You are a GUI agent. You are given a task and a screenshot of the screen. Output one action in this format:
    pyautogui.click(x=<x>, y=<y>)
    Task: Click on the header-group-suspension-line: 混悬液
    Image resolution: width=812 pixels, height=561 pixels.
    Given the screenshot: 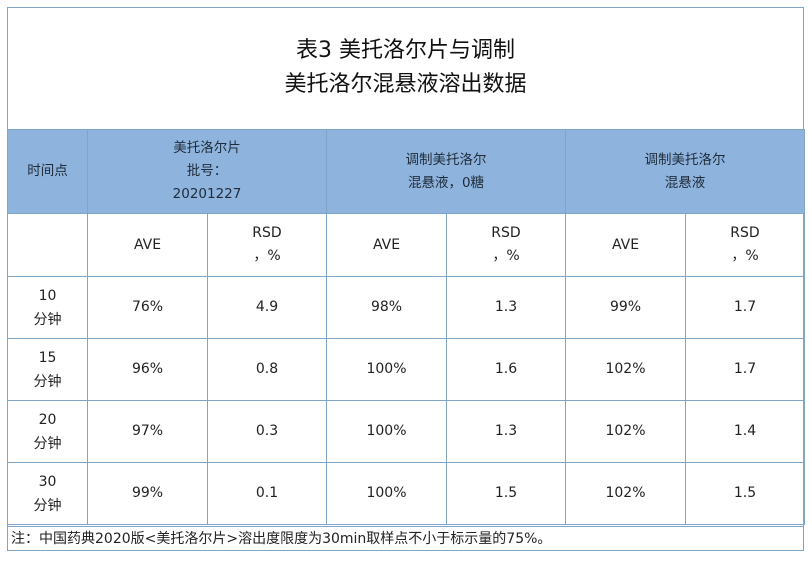 What is the action you would take?
    pyautogui.click(x=685, y=182)
    